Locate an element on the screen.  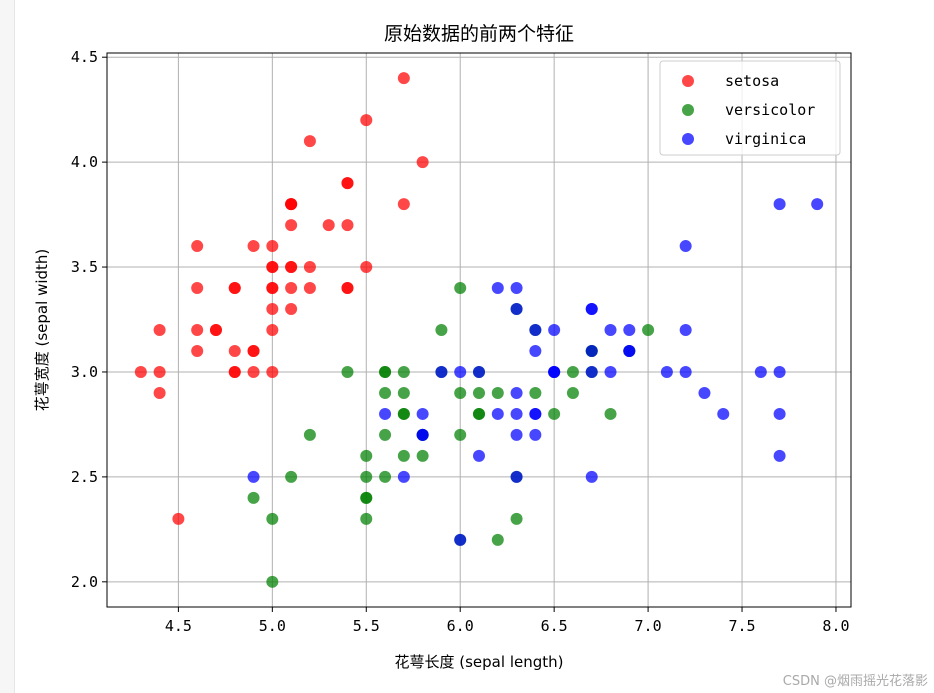
x-tick-label: 6.0 is located at coordinates (460, 626).